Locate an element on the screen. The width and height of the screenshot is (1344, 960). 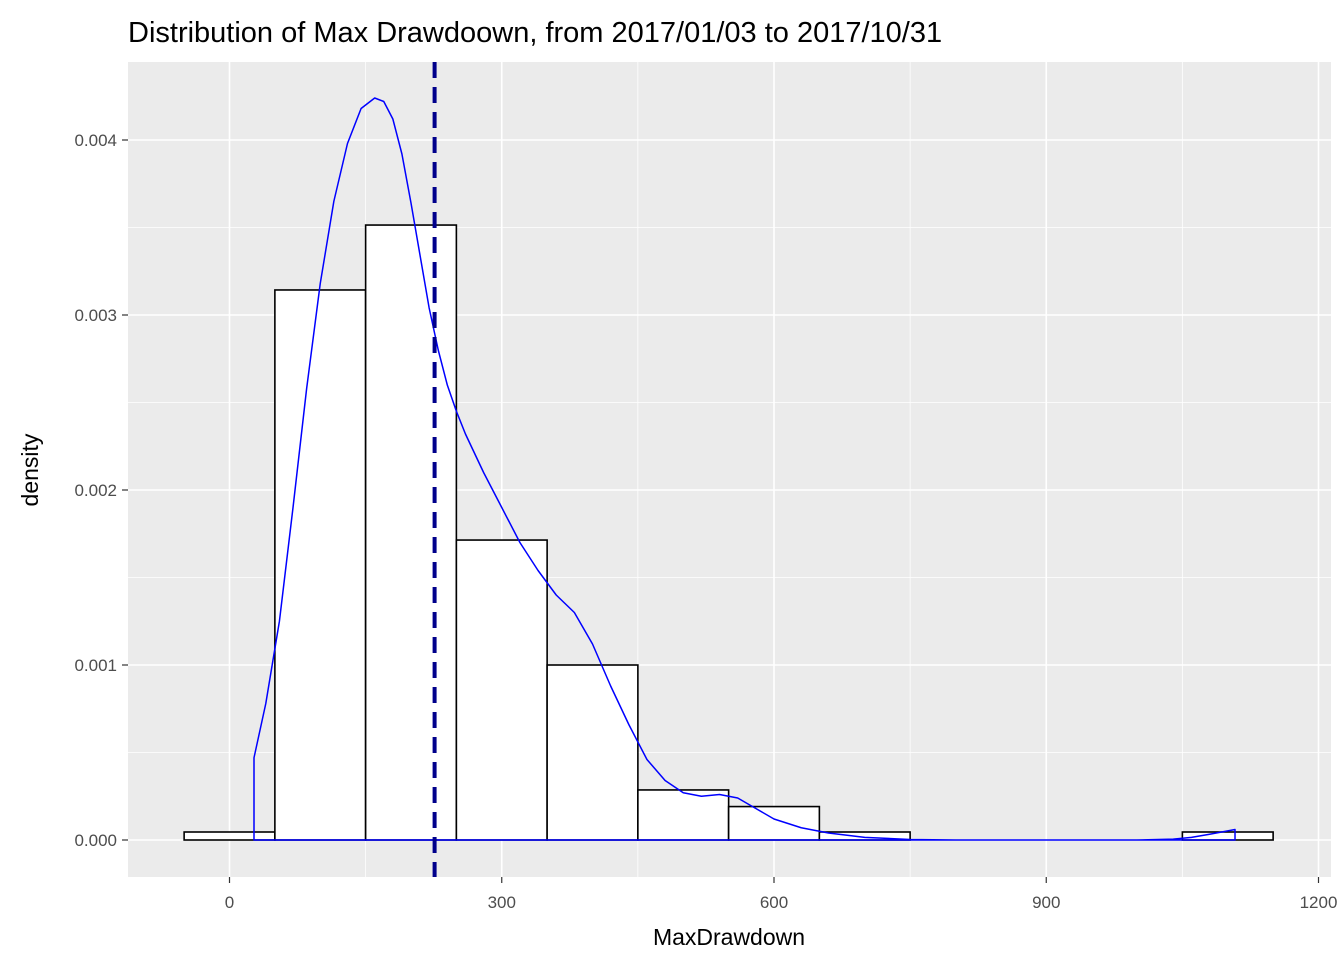
y-tick-label: 0.001 is located at coordinates (95, 665).